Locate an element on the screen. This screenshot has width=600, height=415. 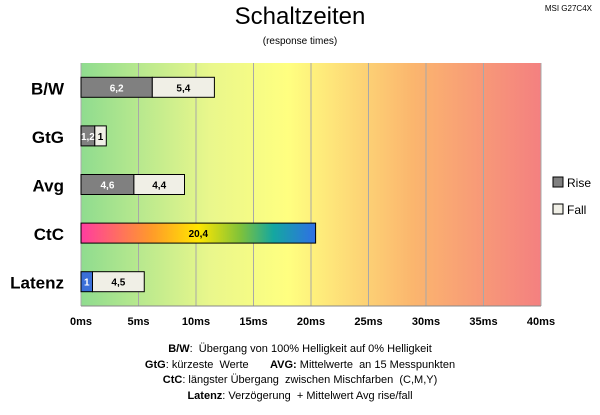
footnote-text: Mittelwerte an 15 Messpunkten is located at coordinates (376, 364).